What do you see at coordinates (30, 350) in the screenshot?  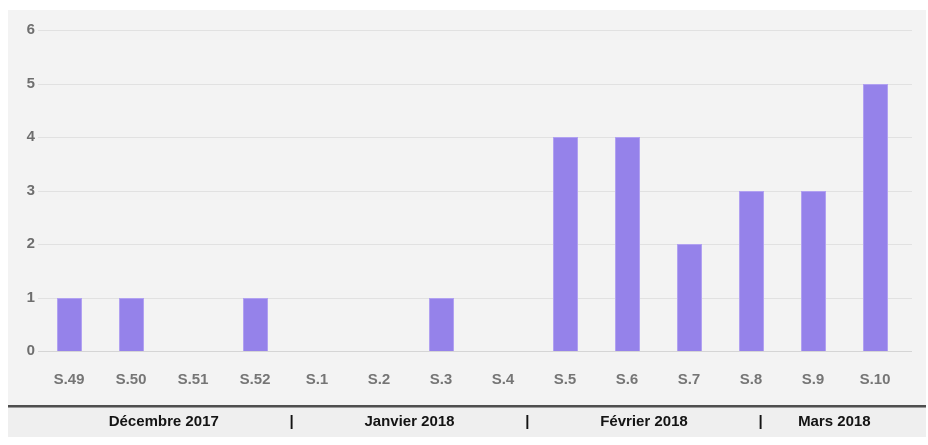 I see `y-tick-label: 0` at bounding box center [30, 350].